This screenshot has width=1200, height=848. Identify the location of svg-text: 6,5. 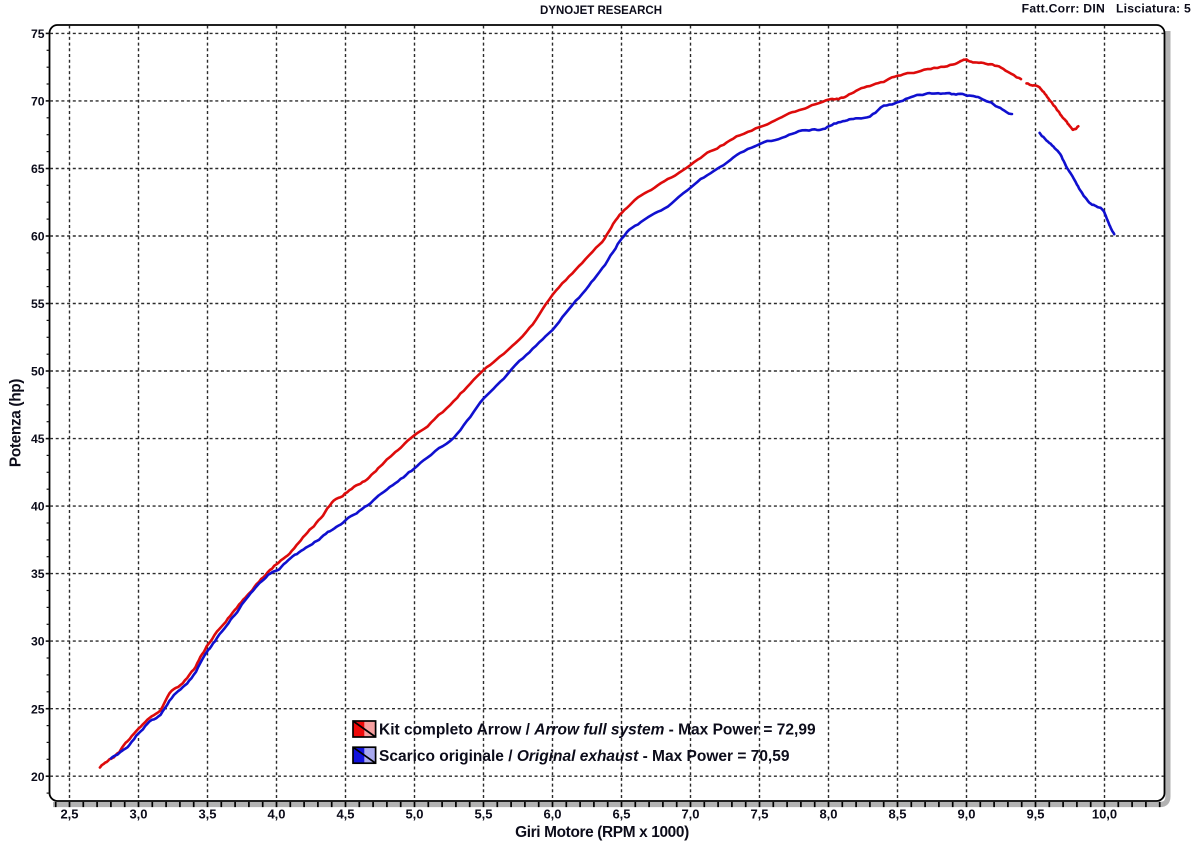
(621, 814).